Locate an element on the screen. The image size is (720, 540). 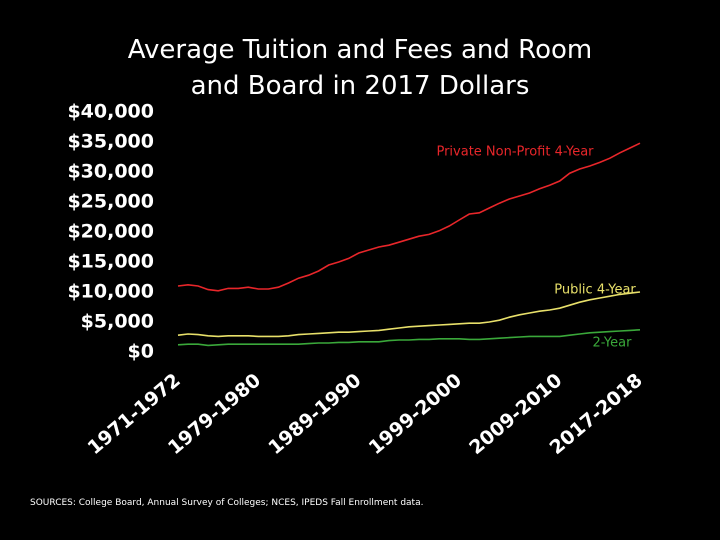
series-label: 2-Year is located at coordinates (613, 343).